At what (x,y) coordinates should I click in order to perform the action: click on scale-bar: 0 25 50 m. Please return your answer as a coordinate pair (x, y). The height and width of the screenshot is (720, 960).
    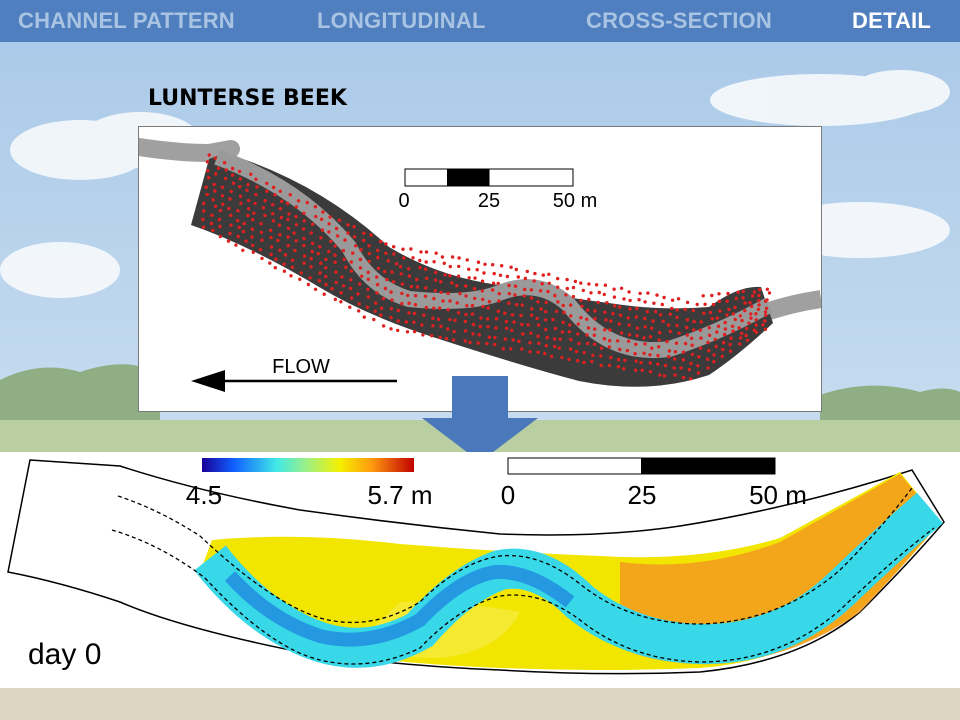
    Looking at the image, I should click on (497, 190).